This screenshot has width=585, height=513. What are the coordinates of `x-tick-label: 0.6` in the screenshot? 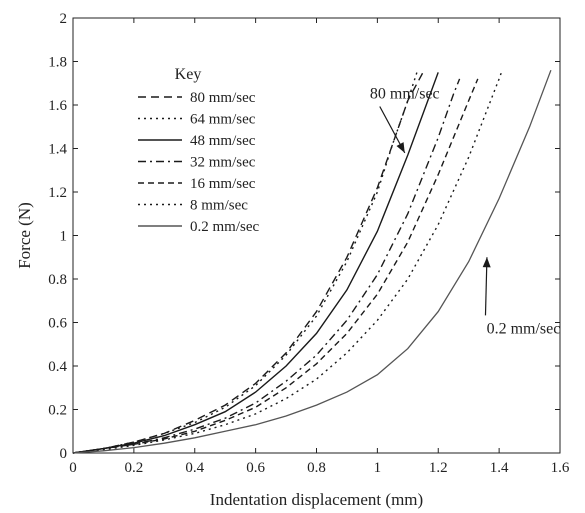 It's located at (255, 468).